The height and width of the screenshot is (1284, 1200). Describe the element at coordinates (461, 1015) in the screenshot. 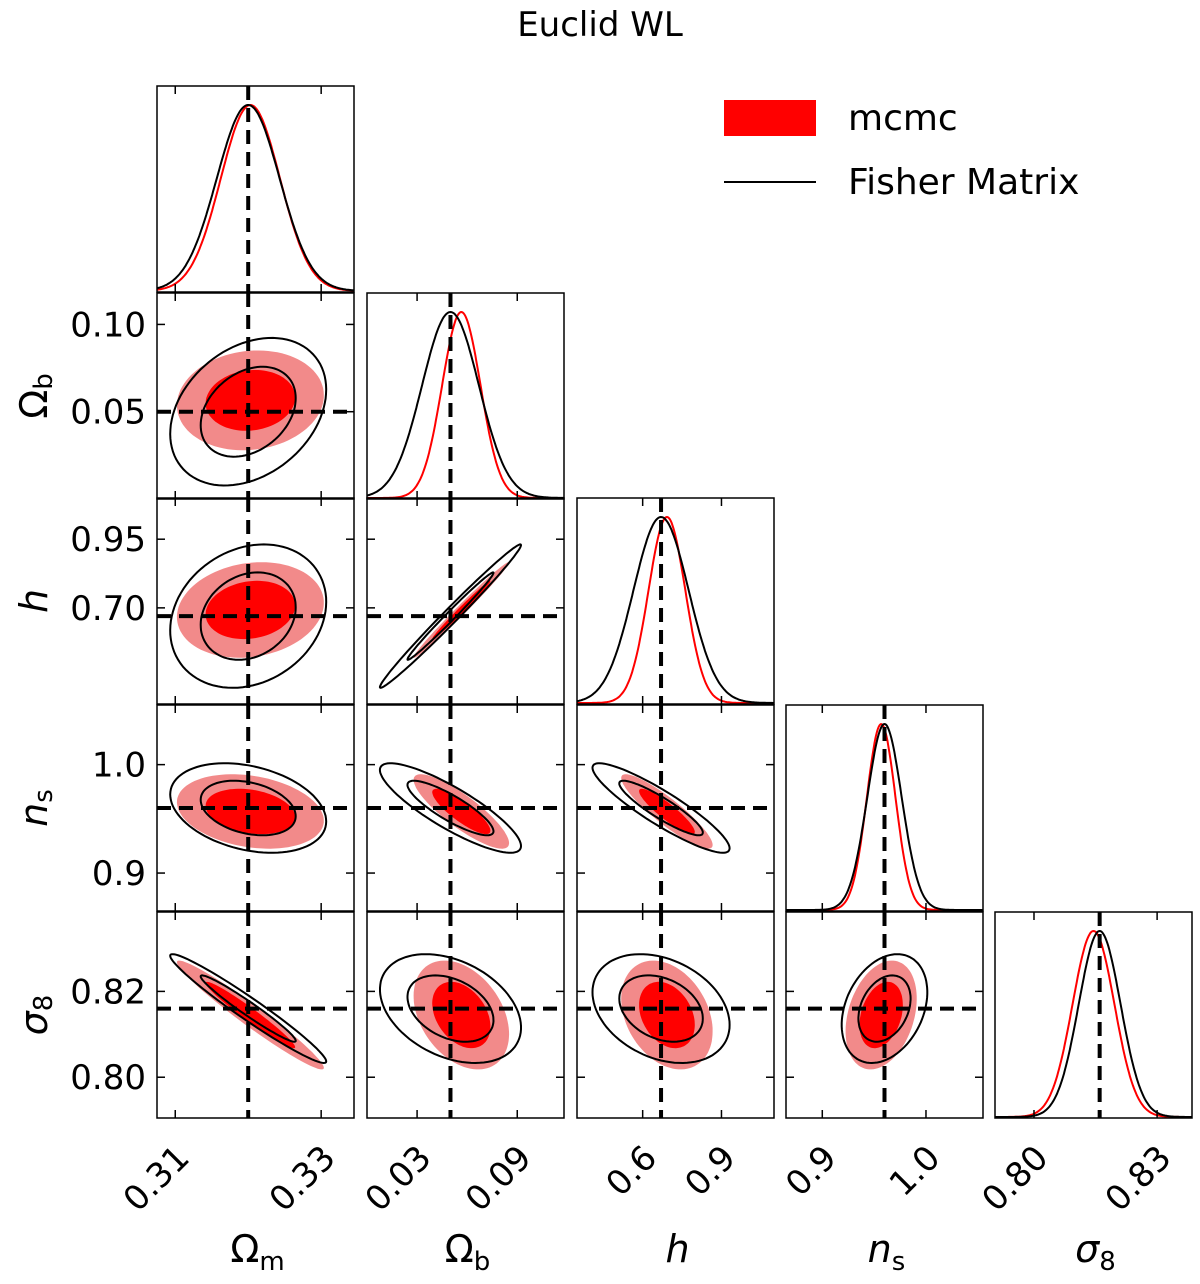

I see `mcmc-1sigma-s8-Ob` at that location.